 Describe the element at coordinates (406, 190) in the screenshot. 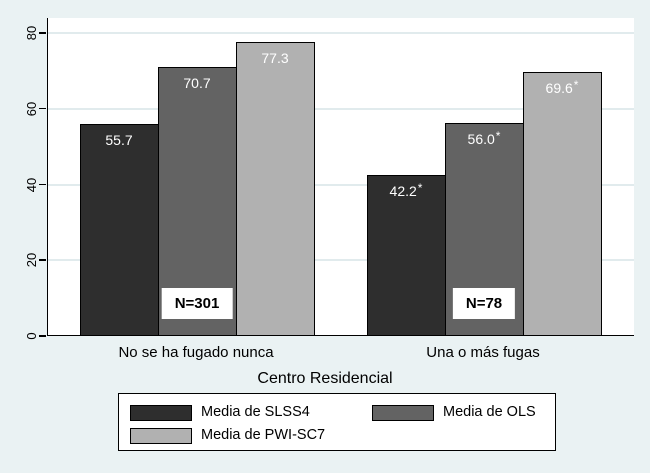

I see `bar-value-label: 42.2*` at that location.